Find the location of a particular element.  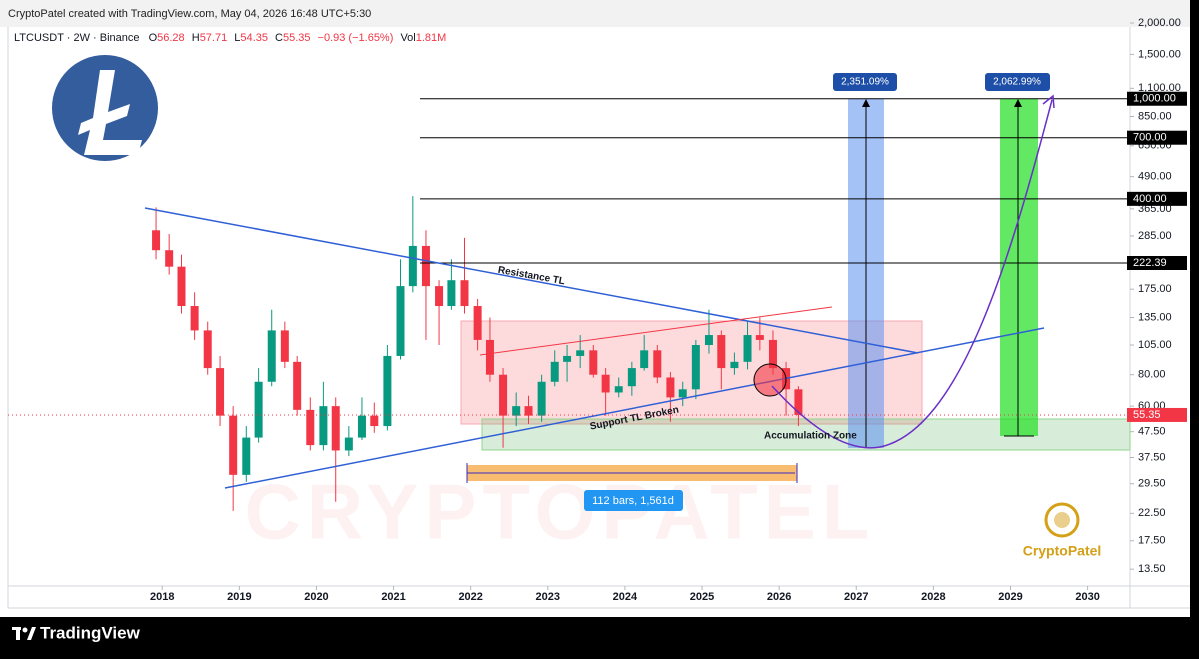

footer: TradingView is located at coordinates (76, 632).